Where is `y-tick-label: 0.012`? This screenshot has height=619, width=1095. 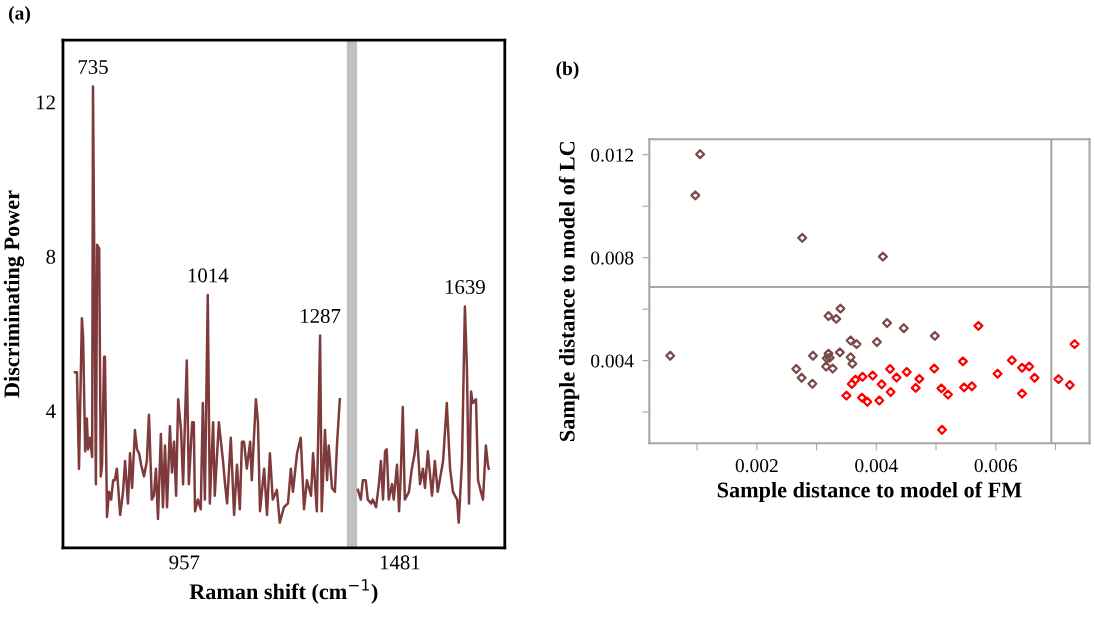
y-tick-label: 0.012 is located at coordinates (612, 155).